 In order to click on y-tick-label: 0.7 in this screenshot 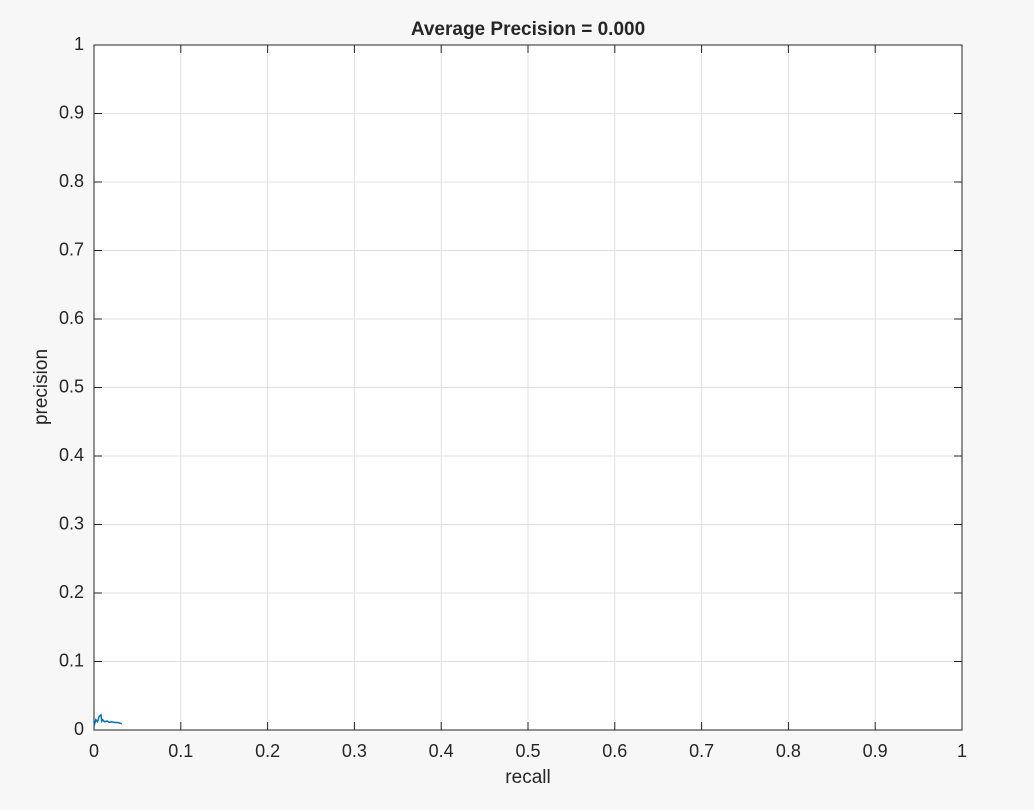, I will do `click(71, 249)`.